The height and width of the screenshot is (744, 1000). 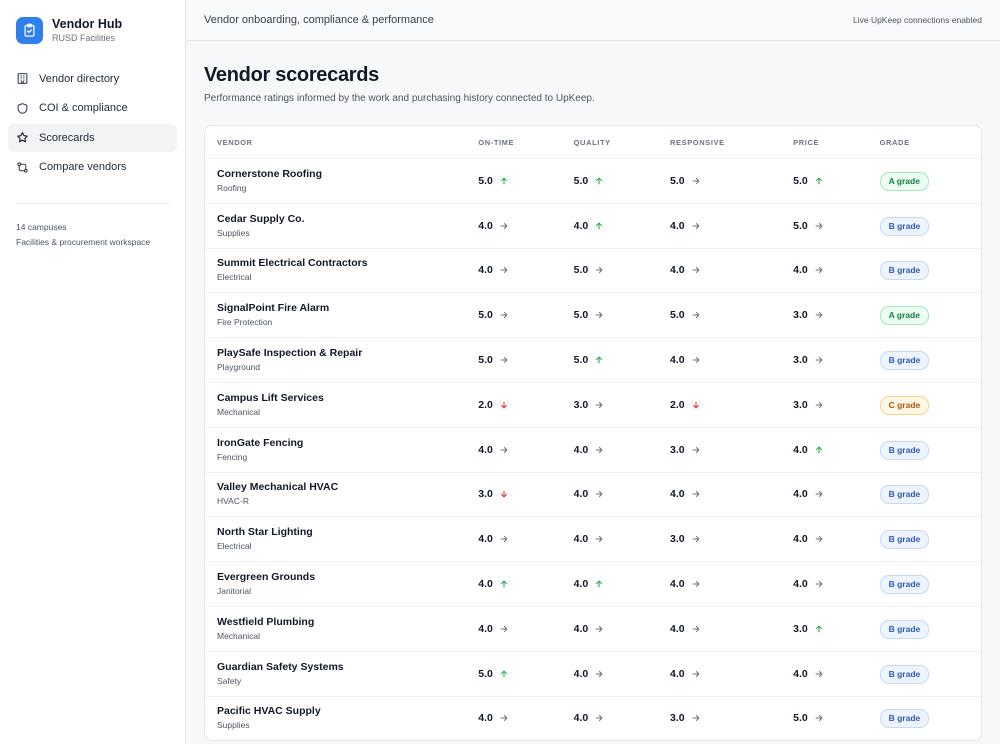 What do you see at coordinates (273, 308) in the screenshot?
I see `vendor-name: SignalPoint Fire Alarm` at bounding box center [273, 308].